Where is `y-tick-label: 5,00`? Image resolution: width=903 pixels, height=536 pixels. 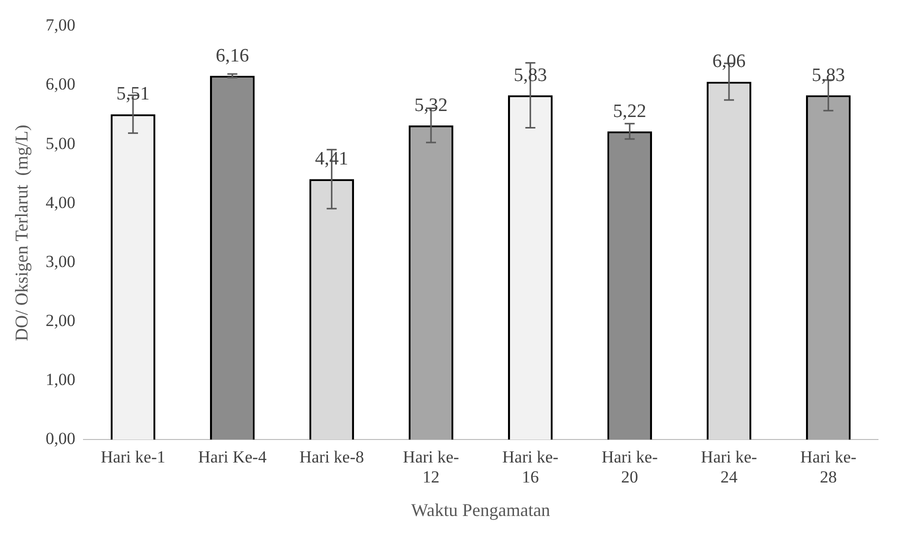
y-tick-label: 5,00 is located at coordinates (61, 143).